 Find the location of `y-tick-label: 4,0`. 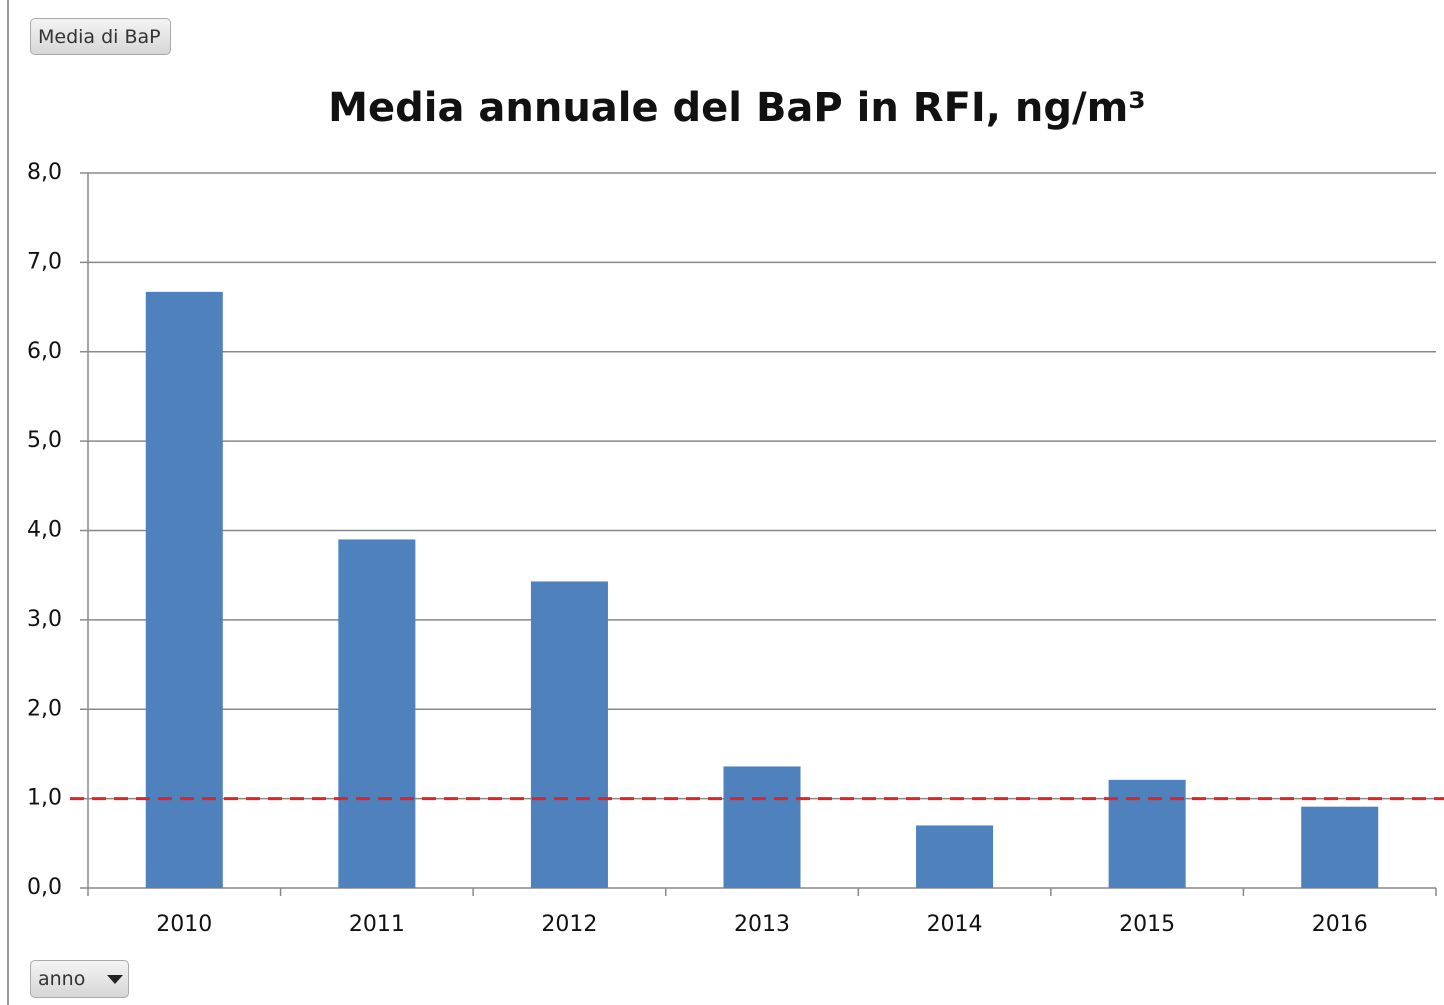

y-tick-label: 4,0 is located at coordinates (44, 530).